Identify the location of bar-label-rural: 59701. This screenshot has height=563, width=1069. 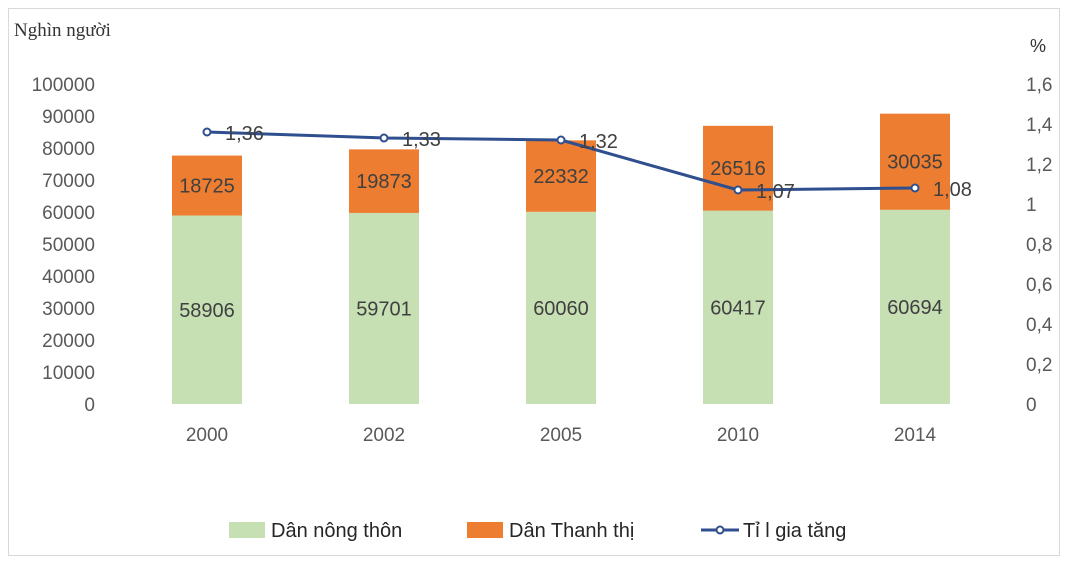
(384, 309).